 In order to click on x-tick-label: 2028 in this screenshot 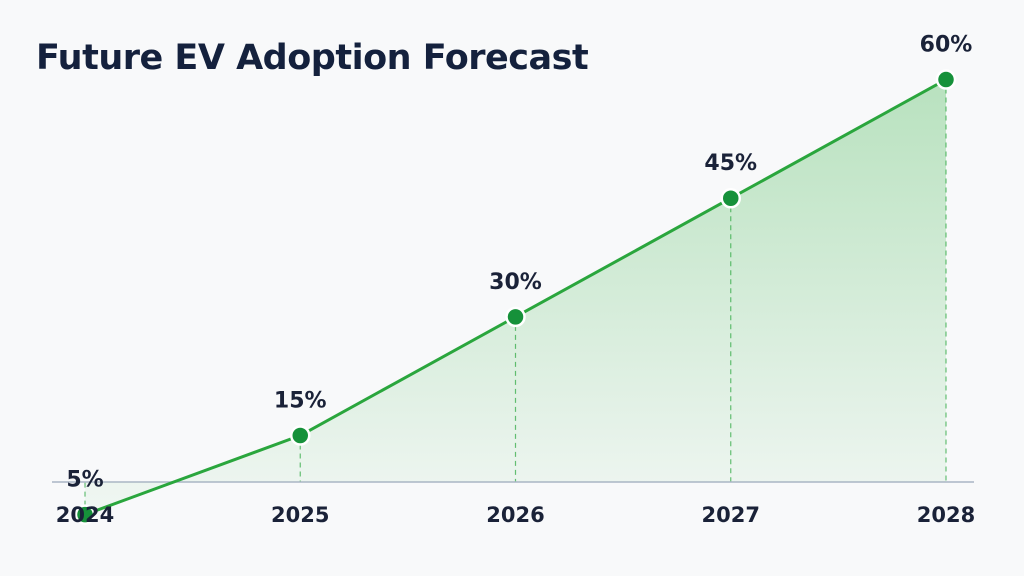, I will do `click(946, 515)`.